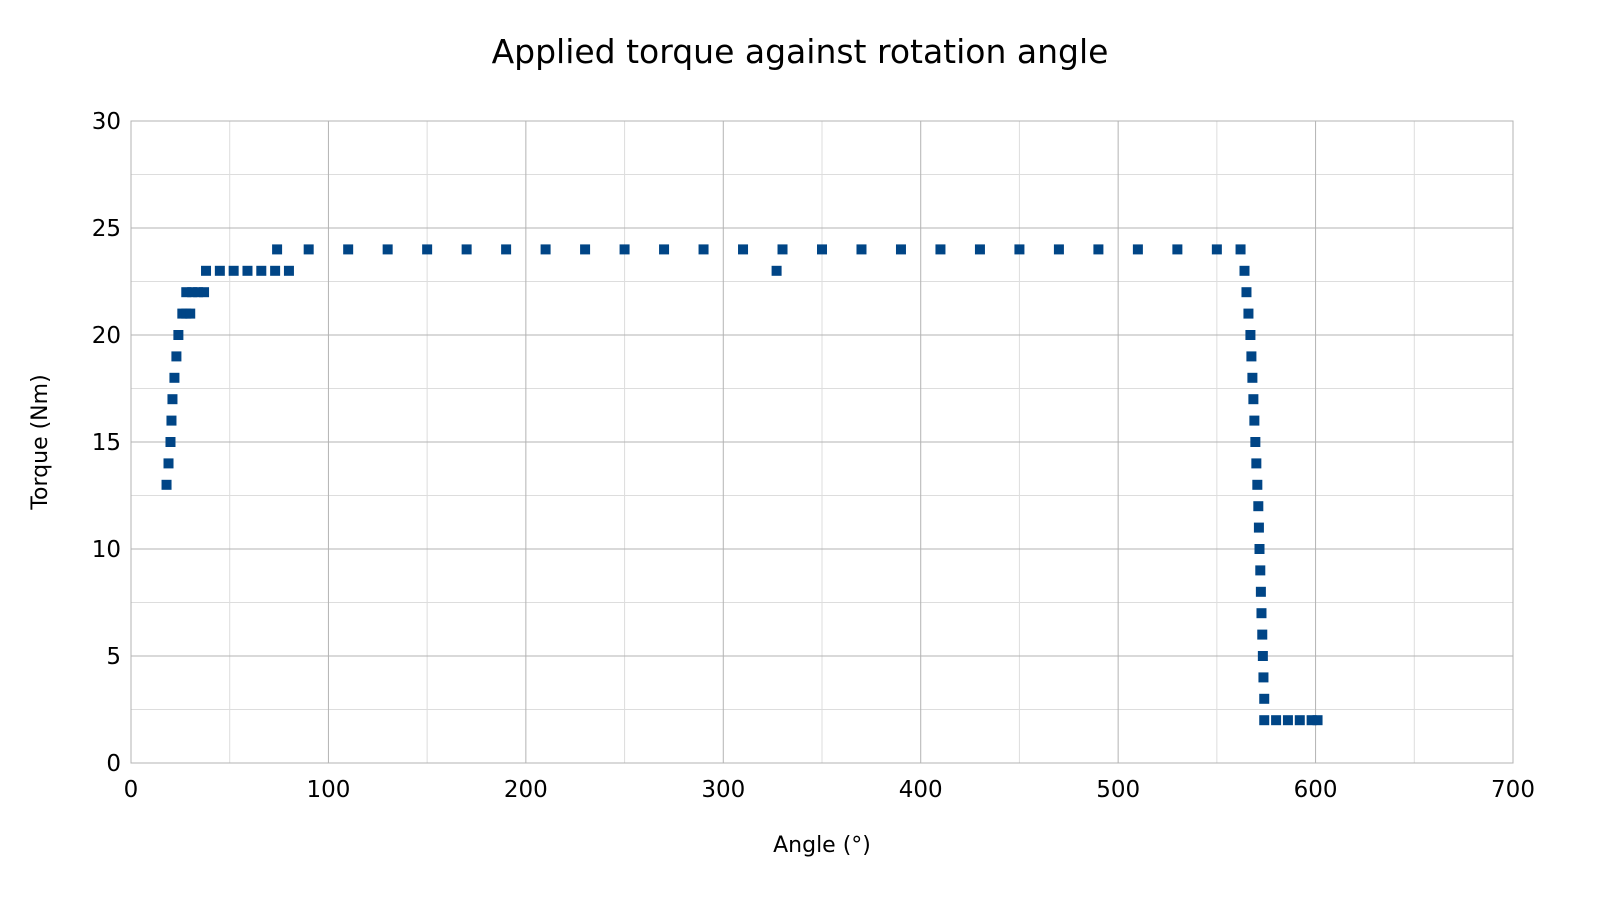 The height and width of the screenshot is (900, 1600). I want to click on x-tick-label: 500, so click(1118, 790).